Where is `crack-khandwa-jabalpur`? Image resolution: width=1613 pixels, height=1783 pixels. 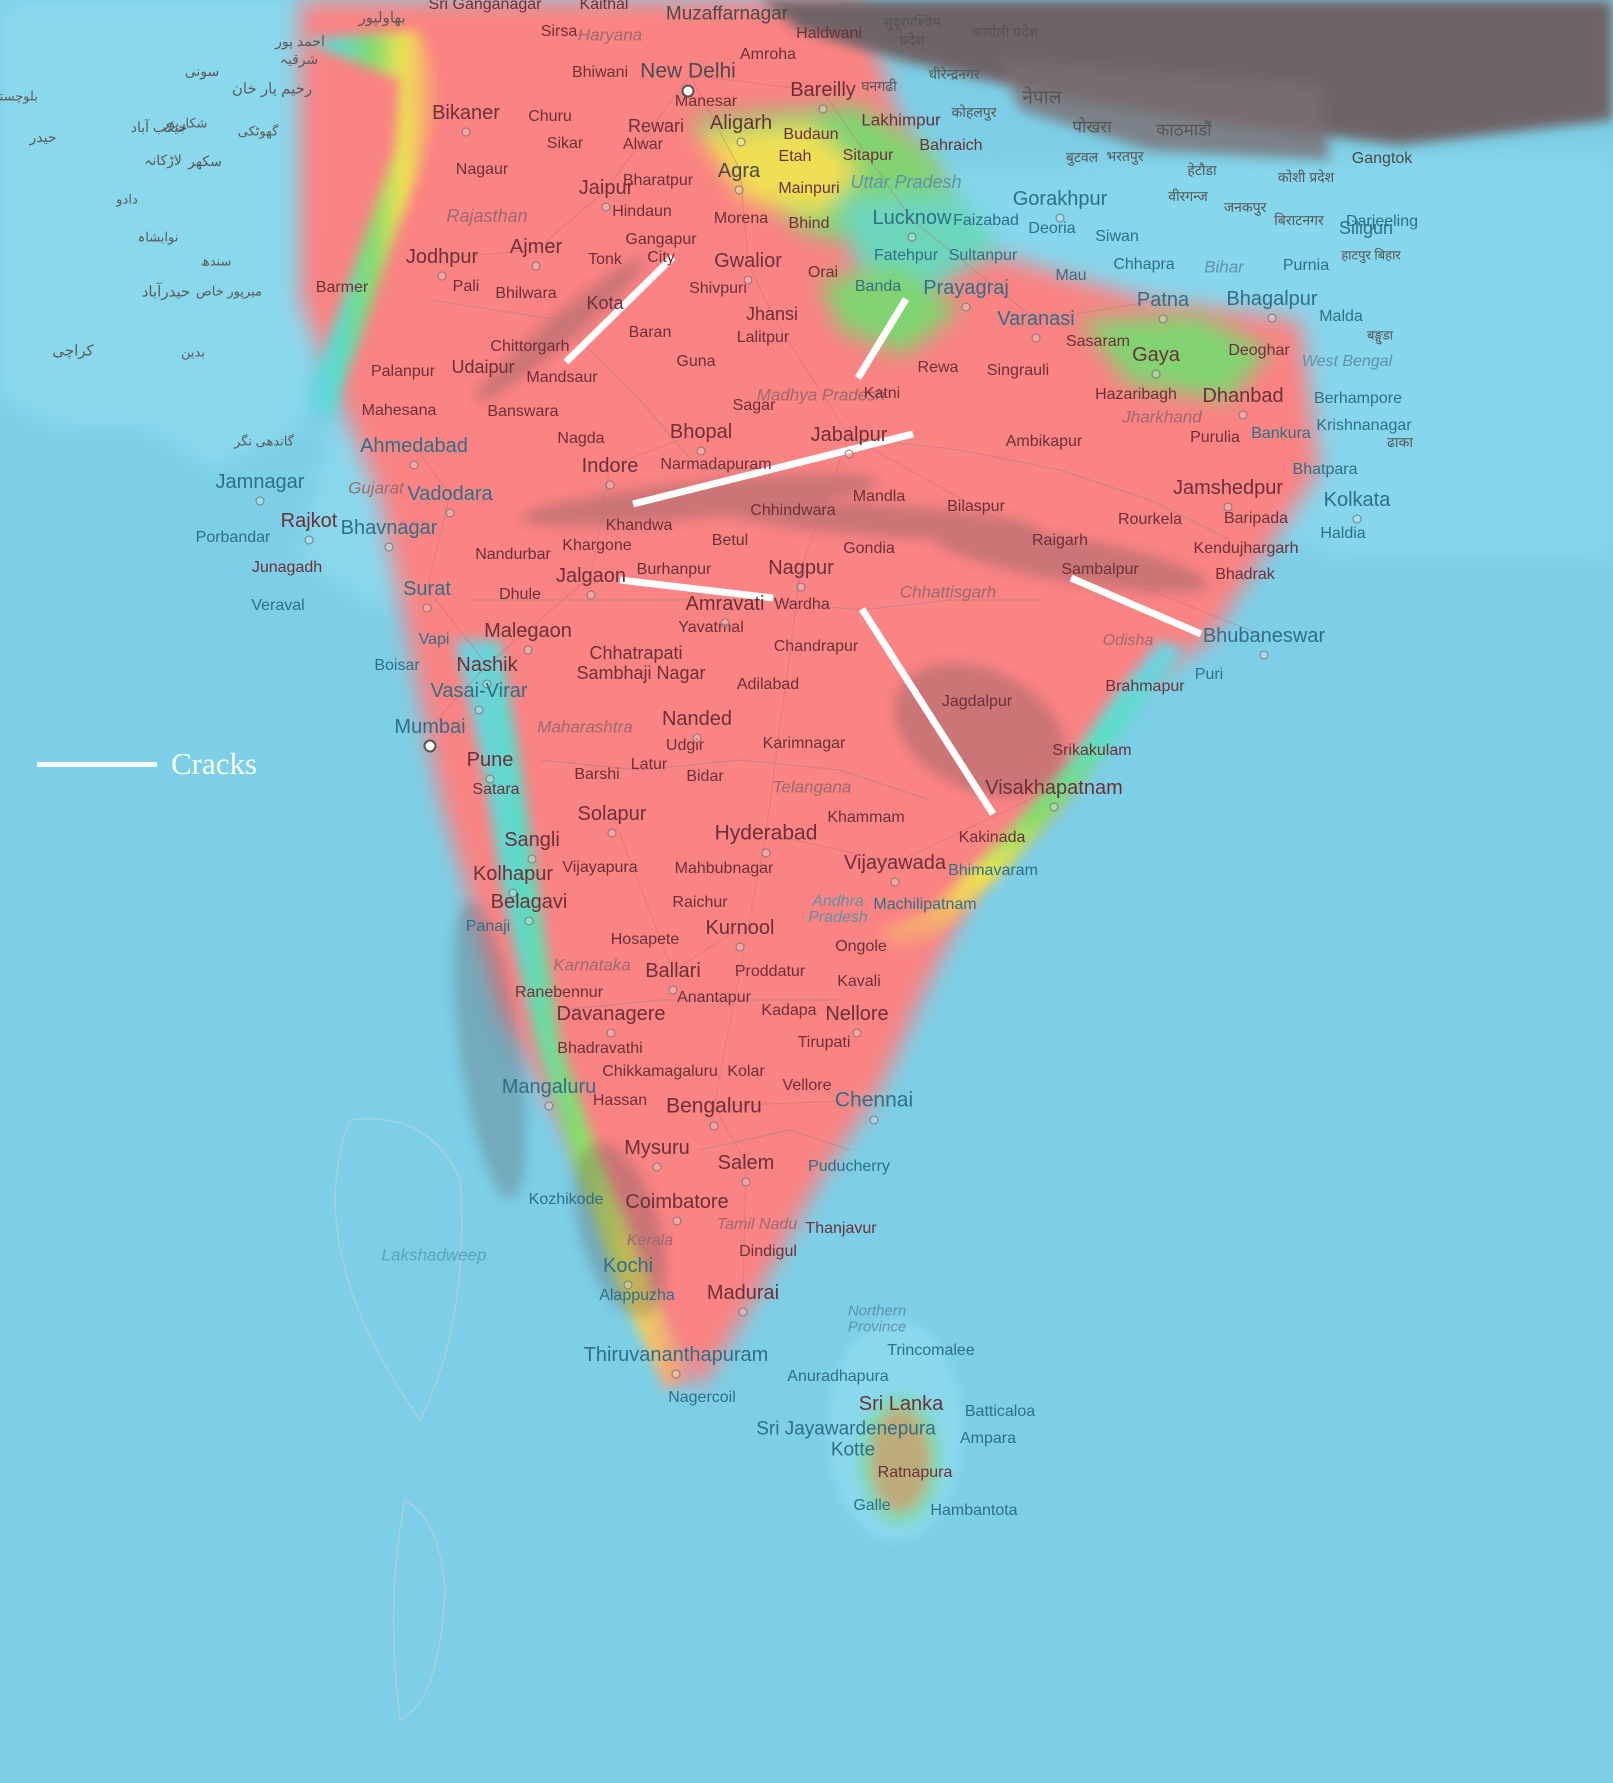 crack-khandwa-jabalpur is located at coordinates (773, 469).